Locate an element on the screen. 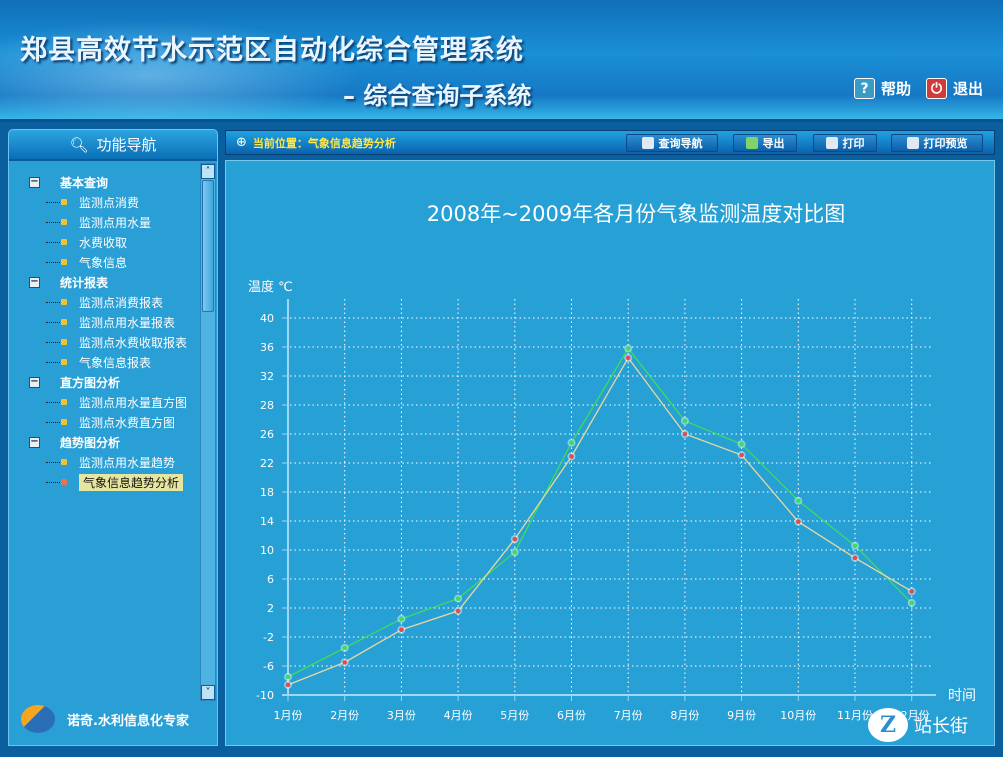 The image size is (1003, 757). nav-group-label: 趋势图分析 is located at coordinates (90, 442).